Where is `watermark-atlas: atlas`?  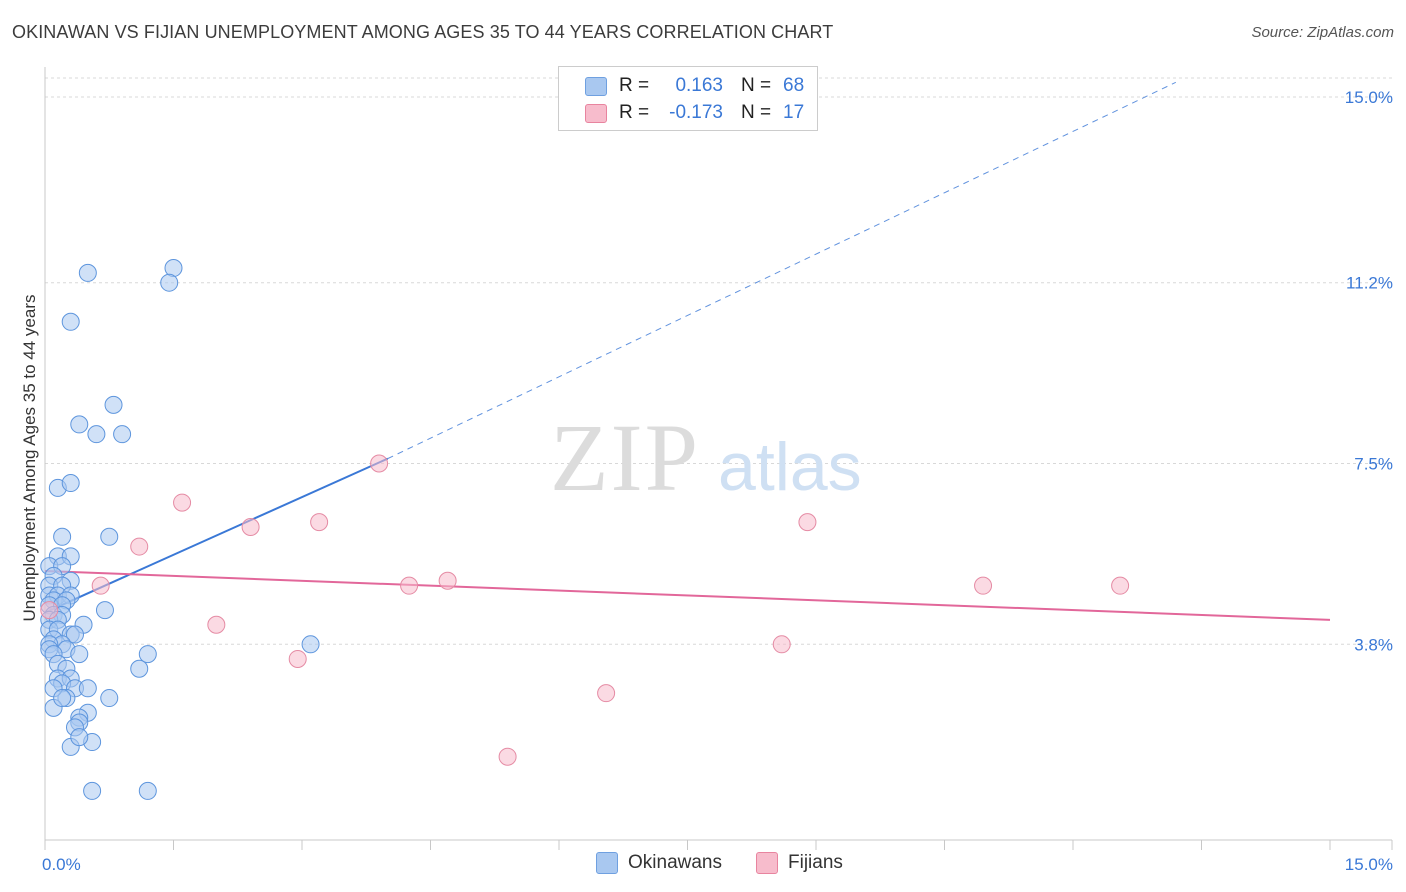 watermark-atlas: atlas is located at coordinates (790, 467).